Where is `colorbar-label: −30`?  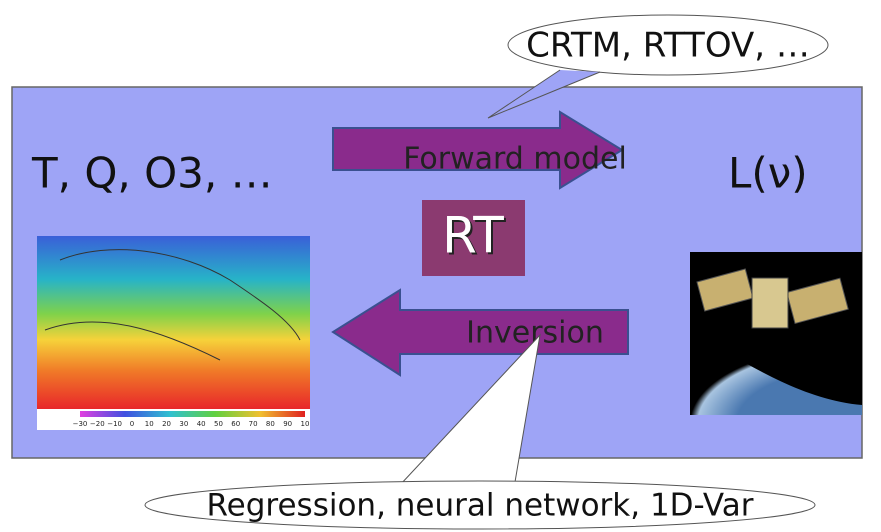 colorbar-label: −30 is located at coordinates (80, 424).